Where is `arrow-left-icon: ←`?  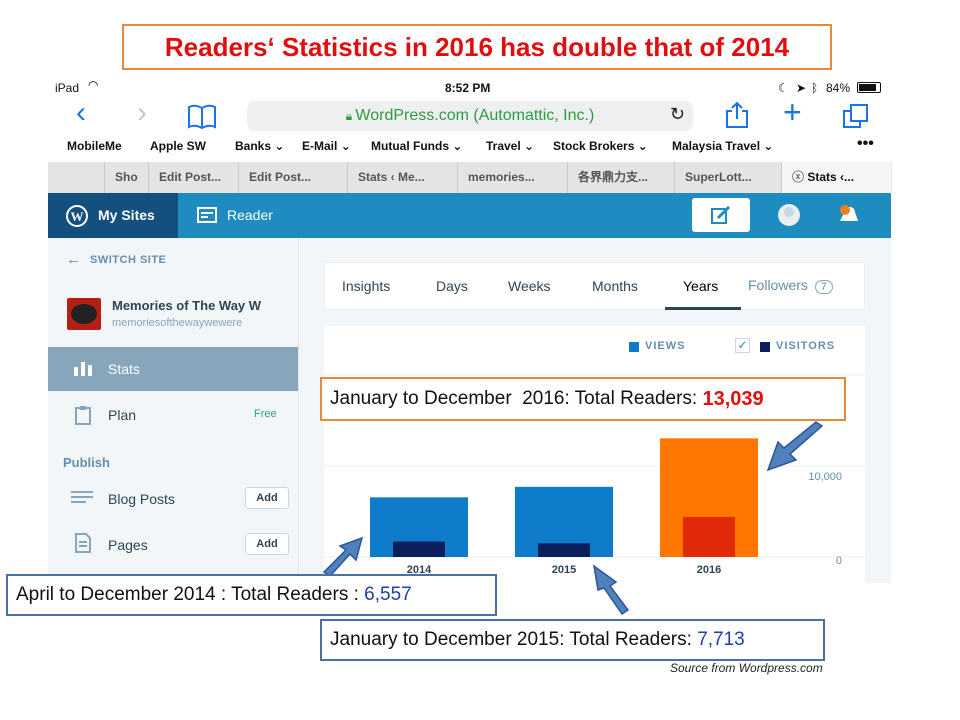 arrow-left-icon: ← is located at coordinates (73, 259).